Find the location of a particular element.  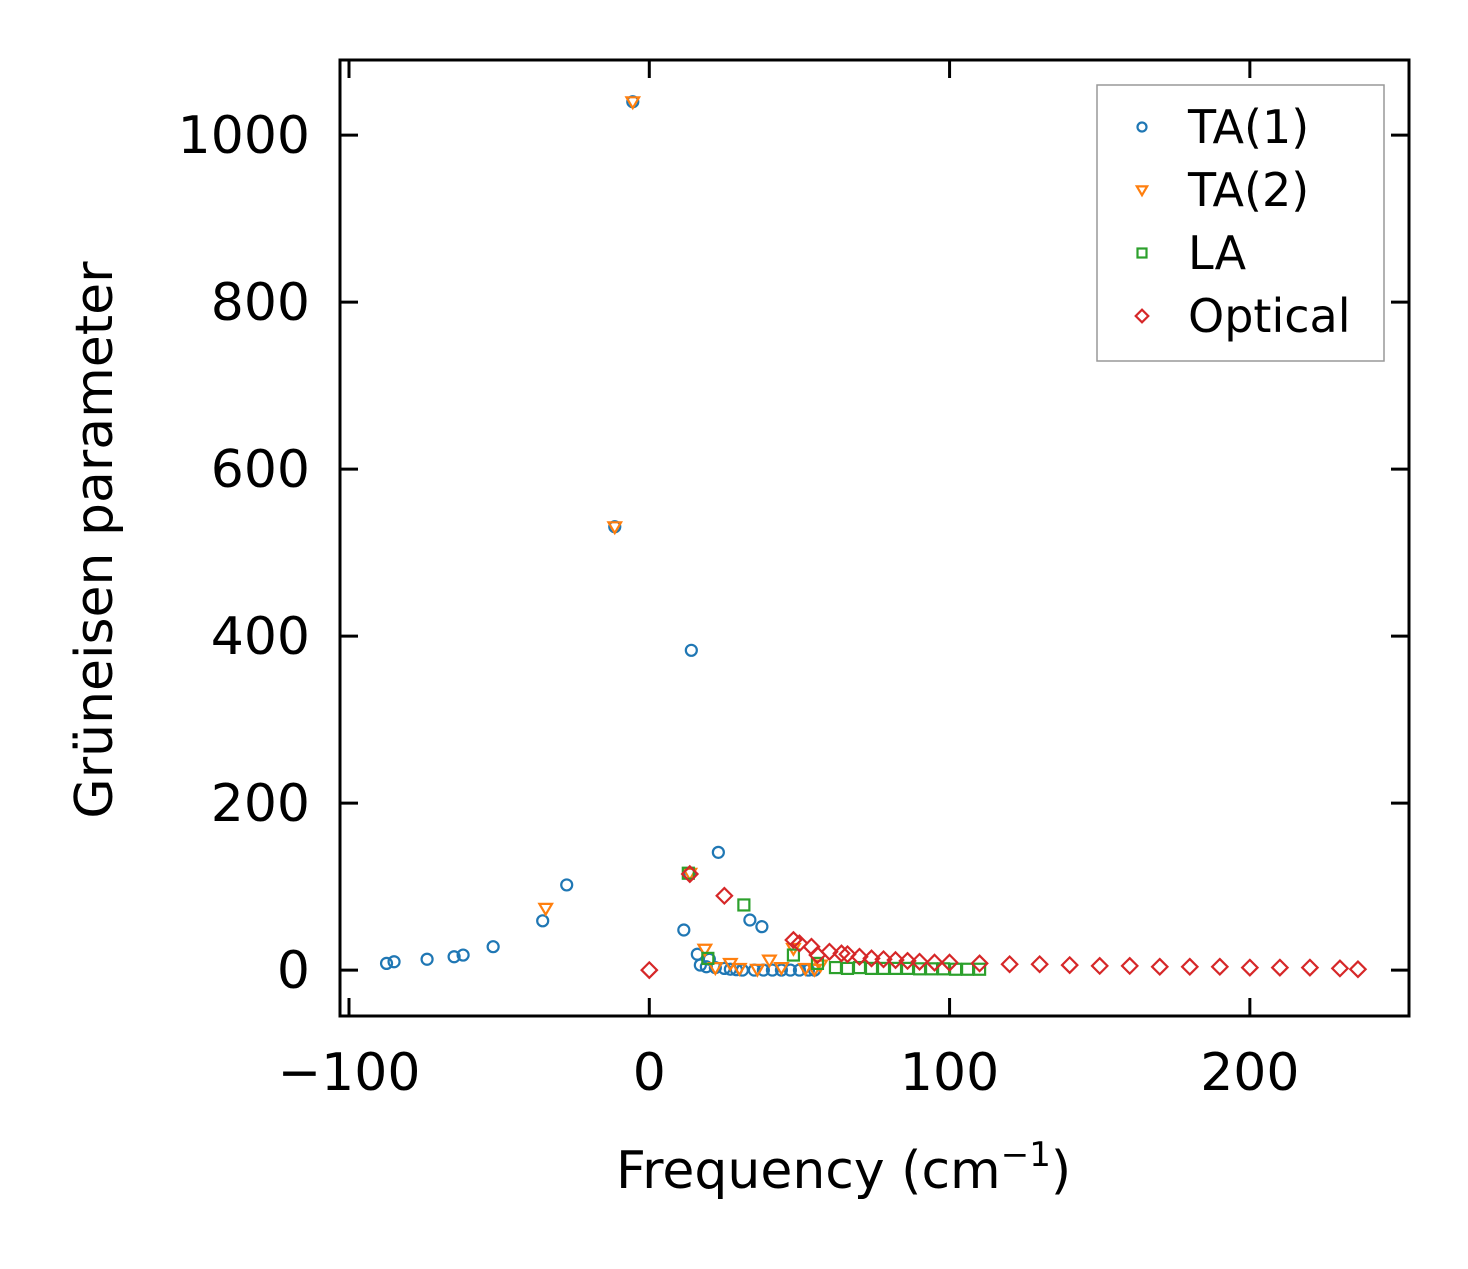

y-tick-label: 0 is located at coordinates (293, 971).